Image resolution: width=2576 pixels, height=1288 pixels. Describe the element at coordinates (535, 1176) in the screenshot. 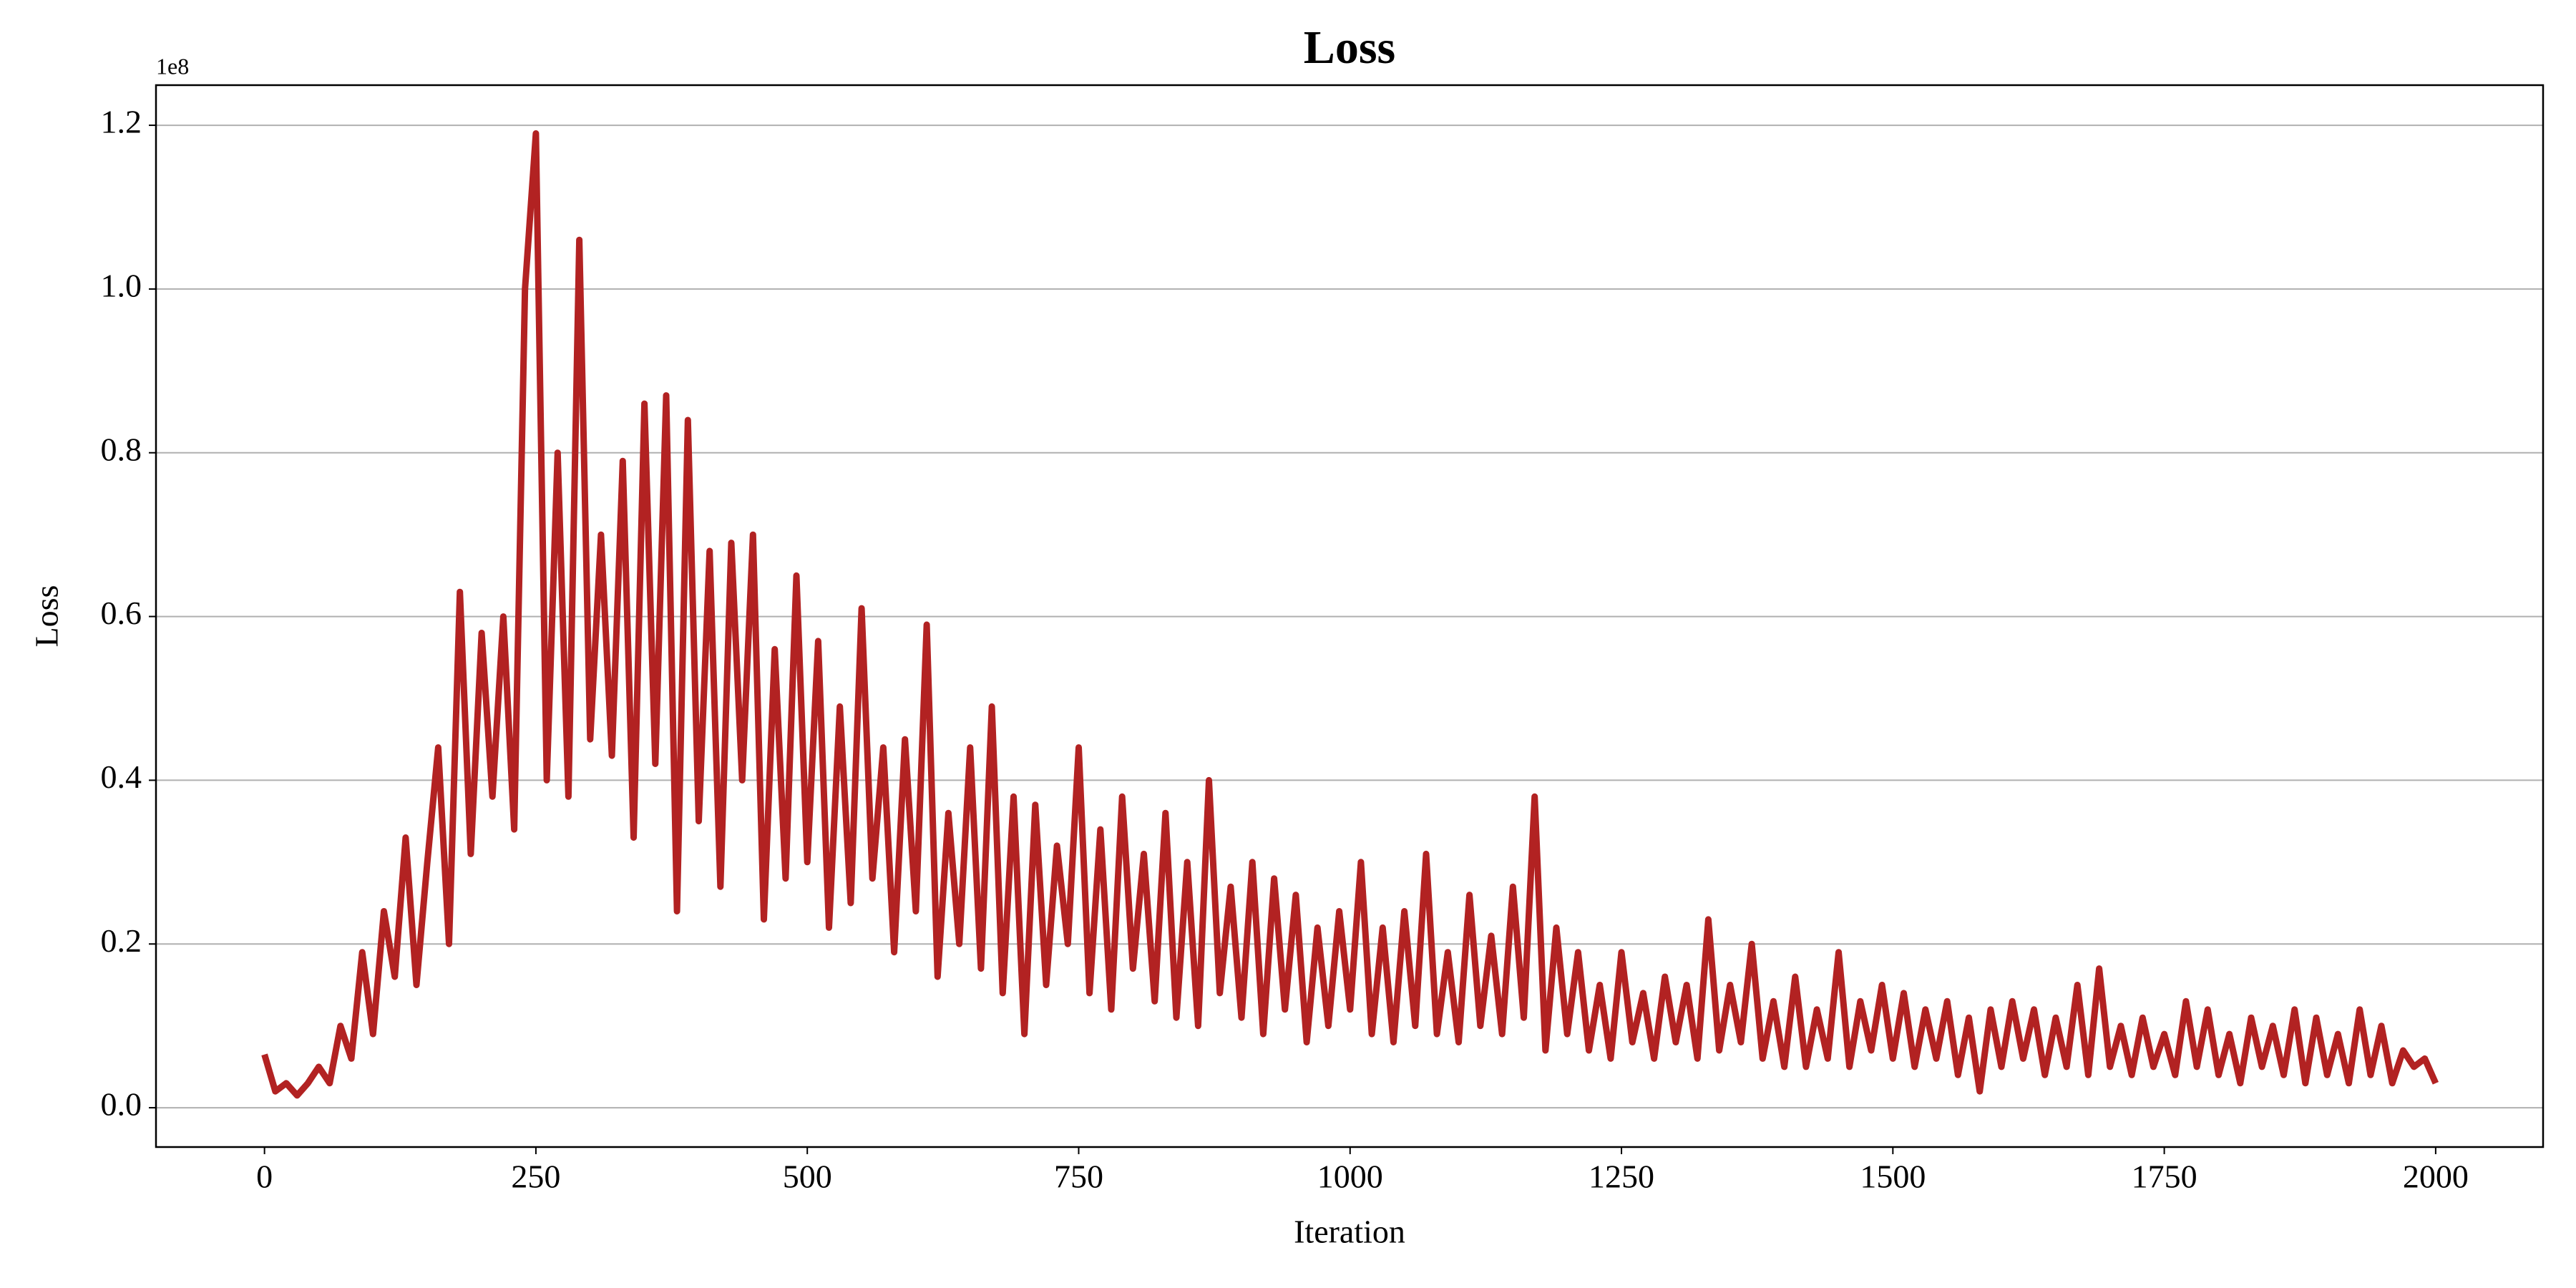

I see `x-tick-label: 250` at that location.